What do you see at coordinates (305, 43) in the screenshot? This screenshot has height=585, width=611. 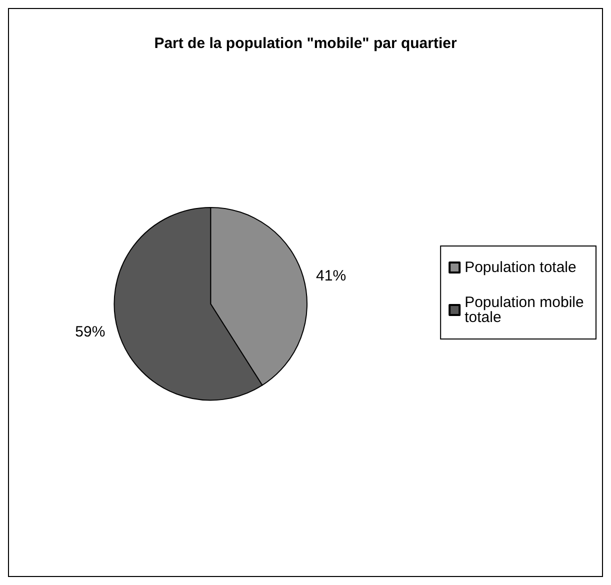 I see `chart-title: Part de la population "mobile" par quartier` at bounding box center [305, 43].